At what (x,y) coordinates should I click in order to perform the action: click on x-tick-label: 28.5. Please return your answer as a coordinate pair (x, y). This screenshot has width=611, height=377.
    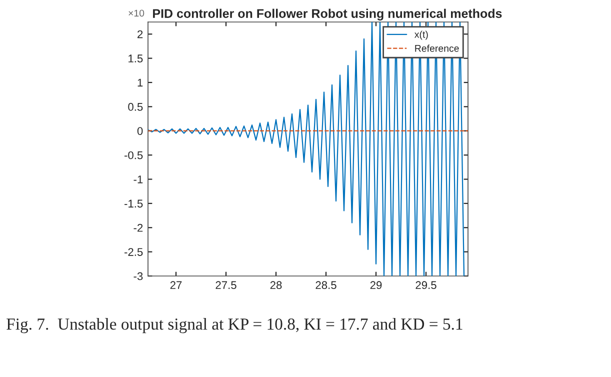
    Looking at the image, I should click on (326, 285).